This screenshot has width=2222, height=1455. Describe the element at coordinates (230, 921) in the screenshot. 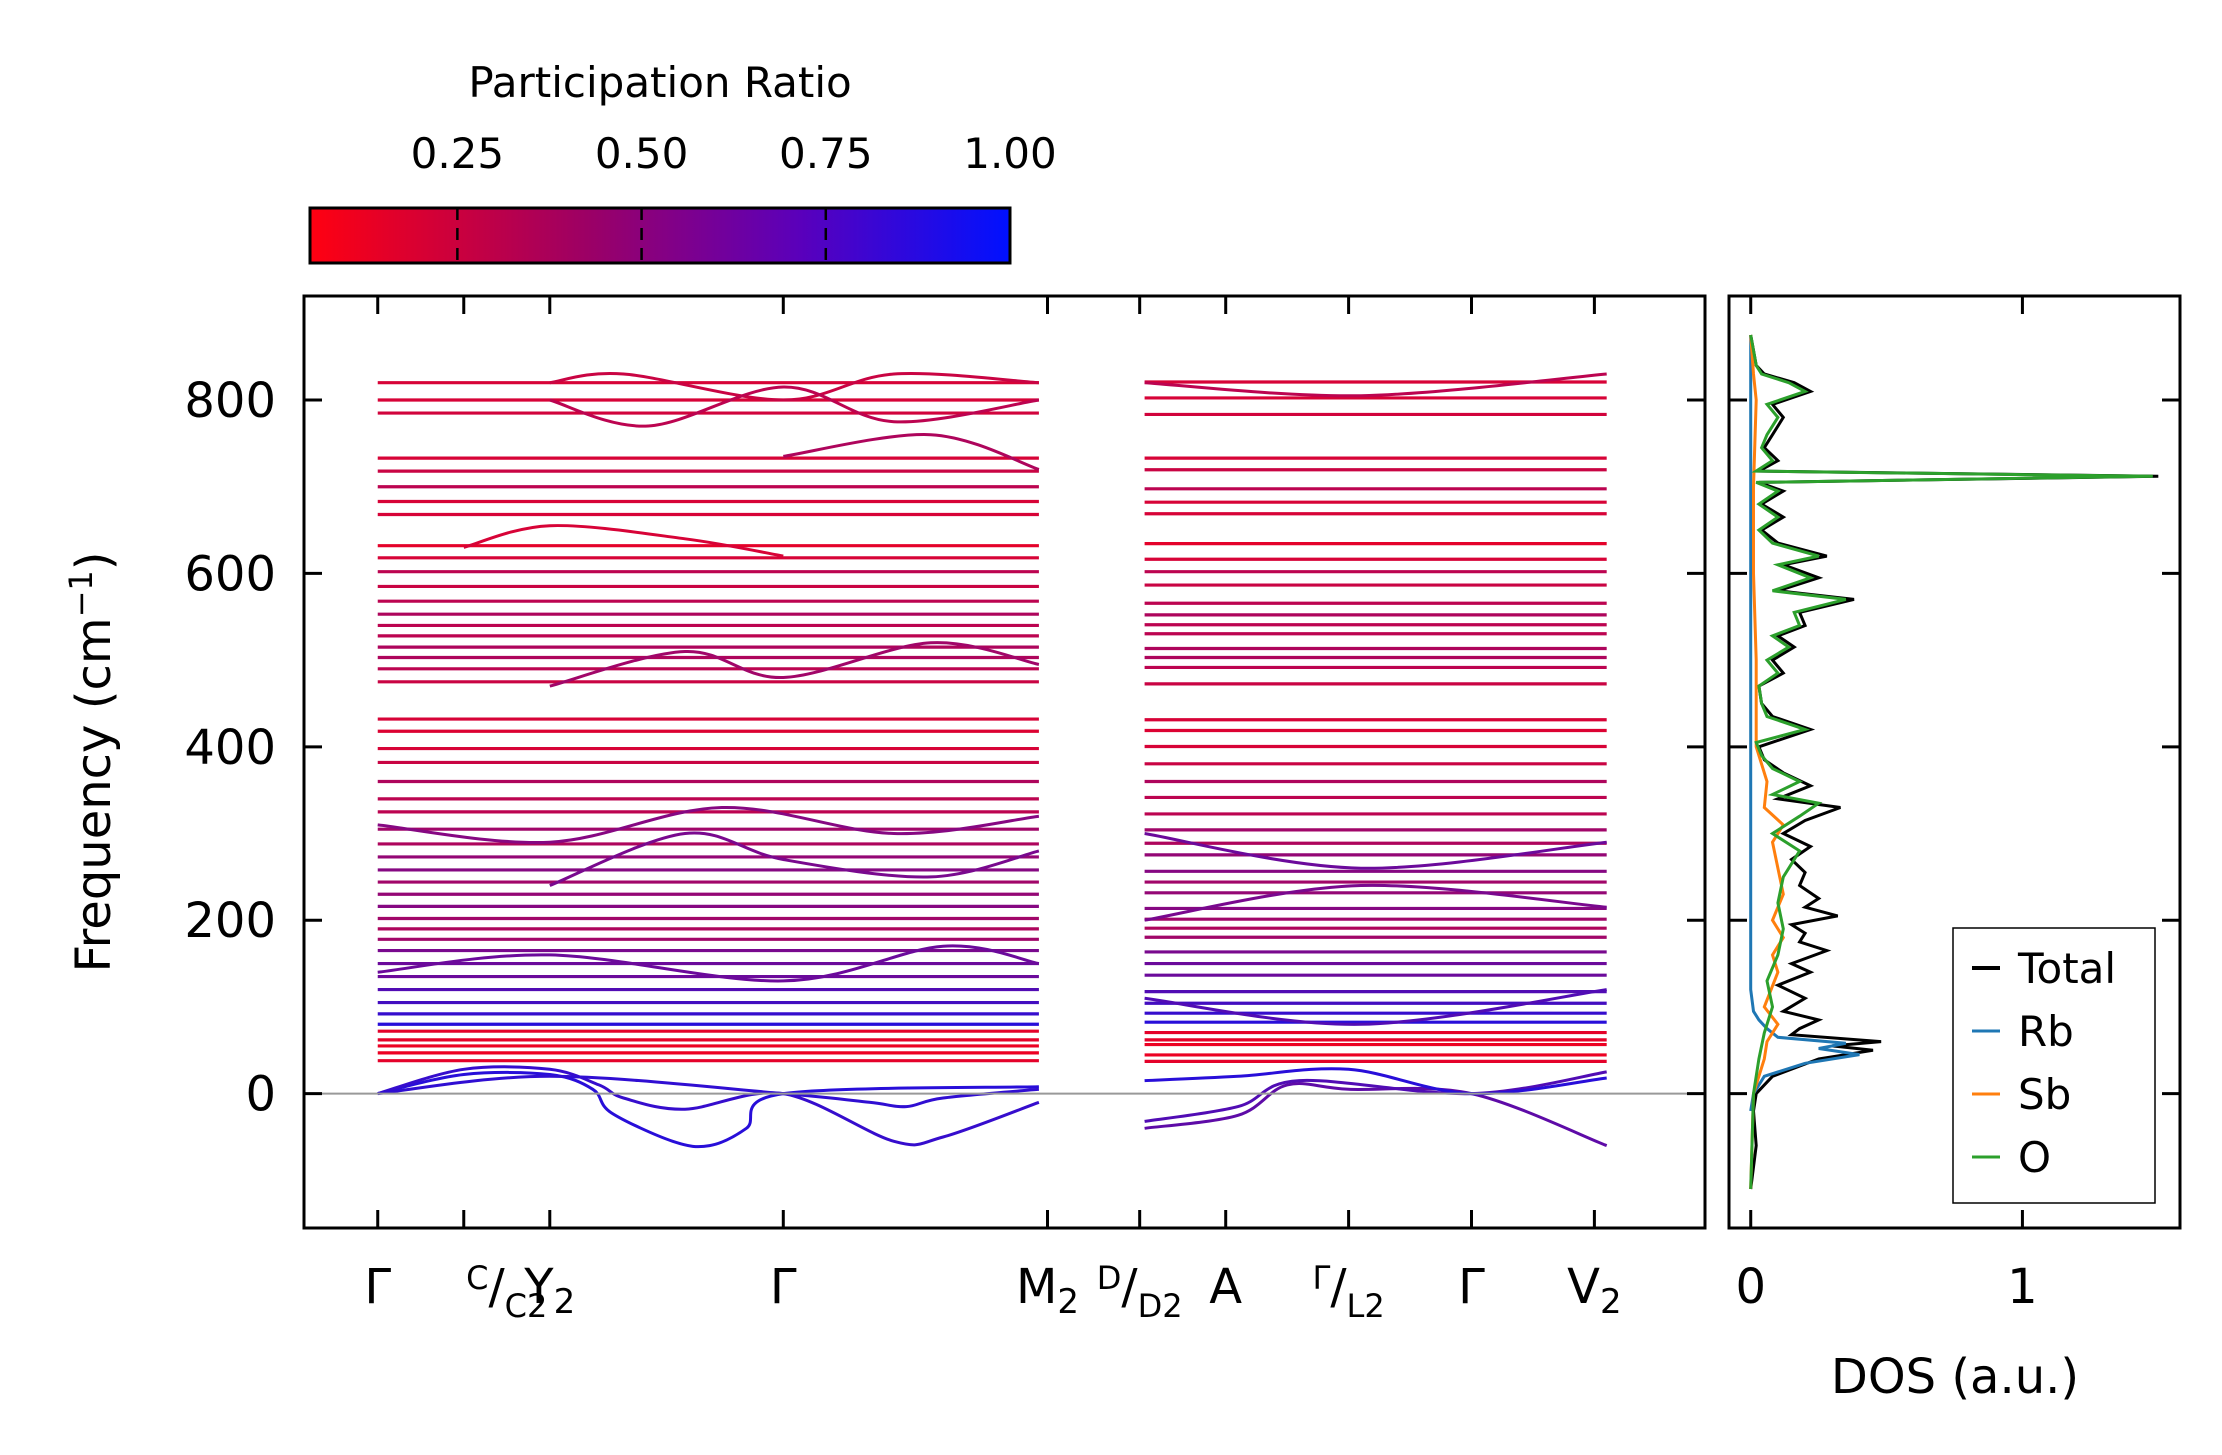

I see `y-tick-label: 200` at that location.